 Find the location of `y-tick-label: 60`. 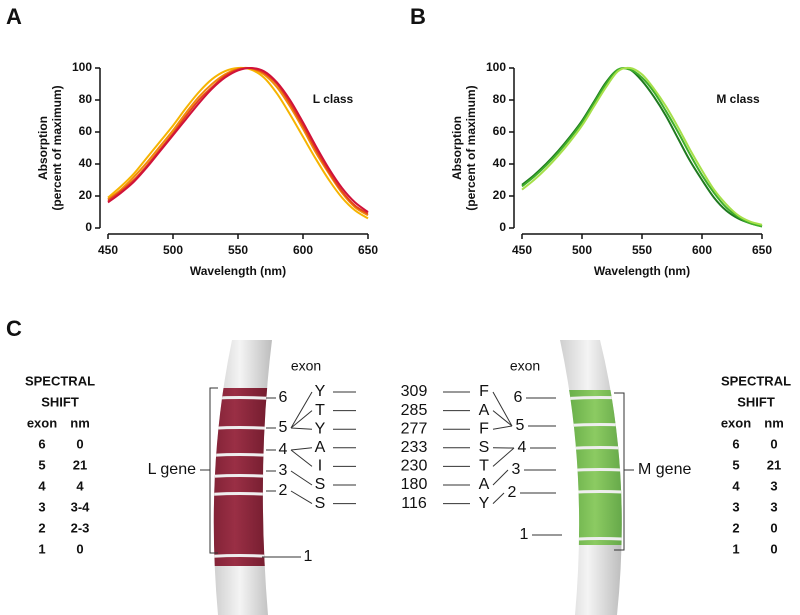

y-tick-label: 60 is located at coordinates (86, 131).